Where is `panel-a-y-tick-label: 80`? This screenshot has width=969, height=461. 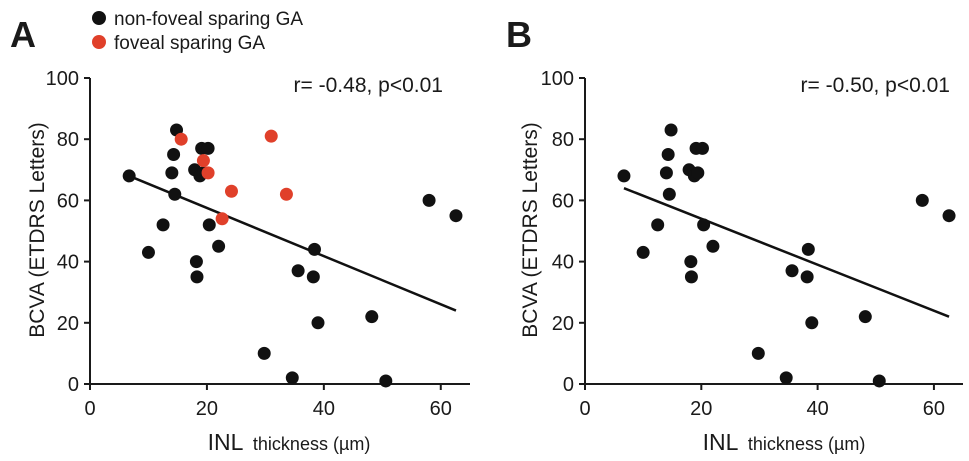 panel-a-y-tick-label: 80 is located at coordinates (68, 140).